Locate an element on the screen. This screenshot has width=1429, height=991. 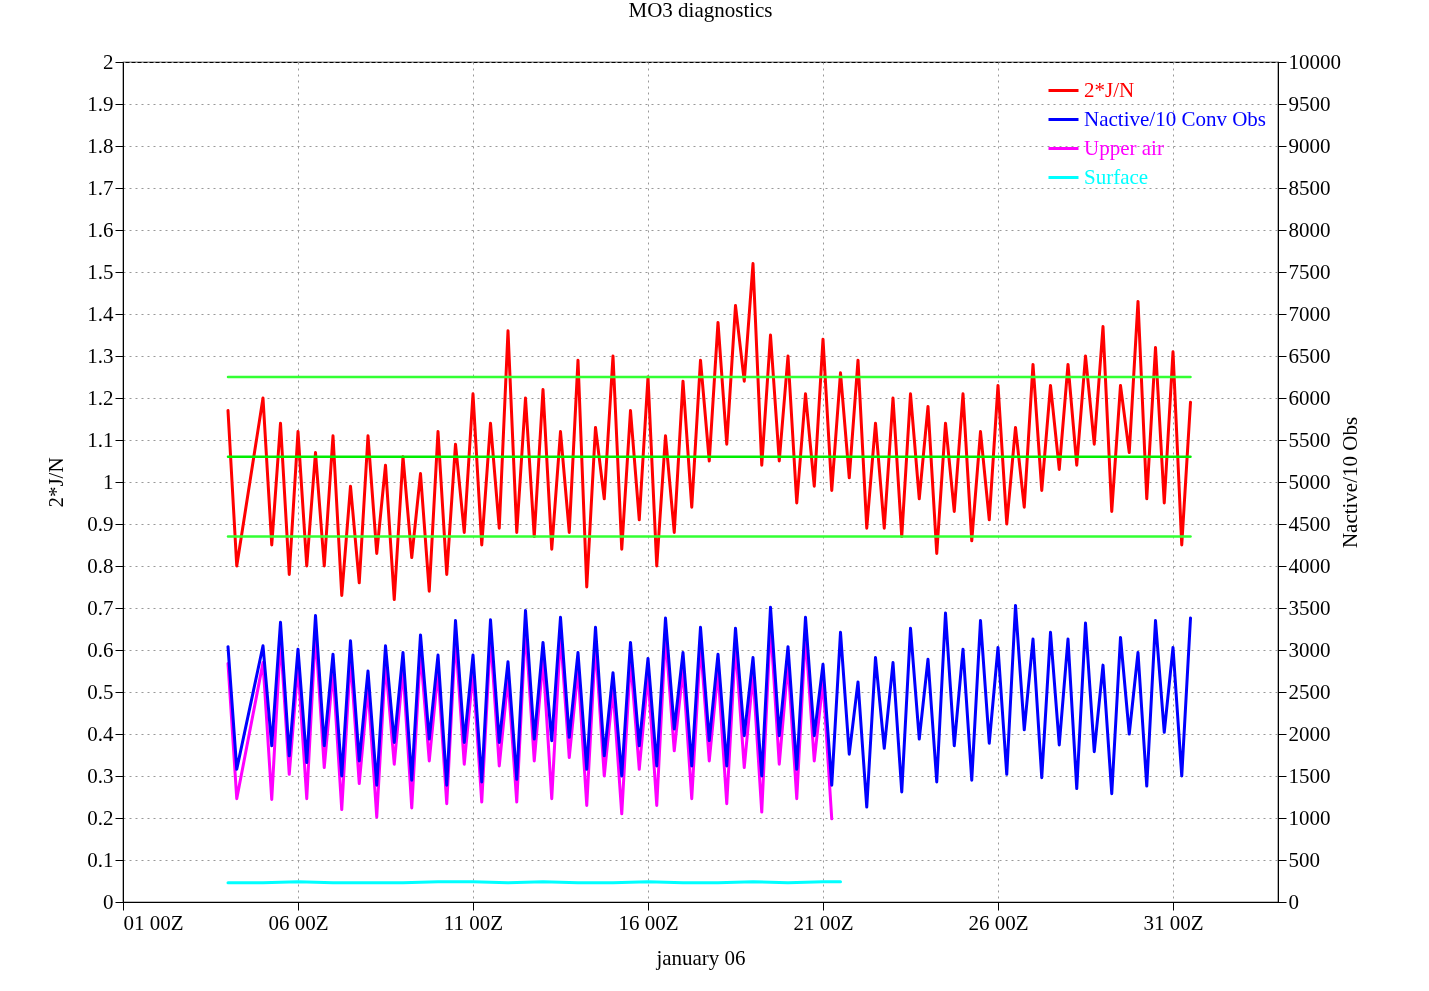
y-tick-label: 0.1 is located at coordinates (100, 859).